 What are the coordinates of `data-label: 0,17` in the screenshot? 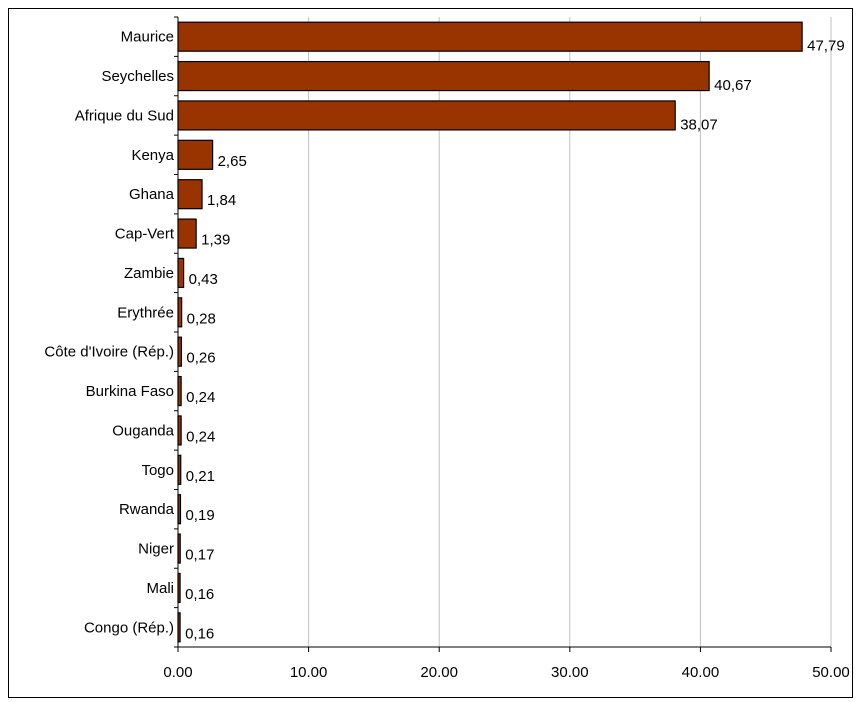 It's located at (199, 555).